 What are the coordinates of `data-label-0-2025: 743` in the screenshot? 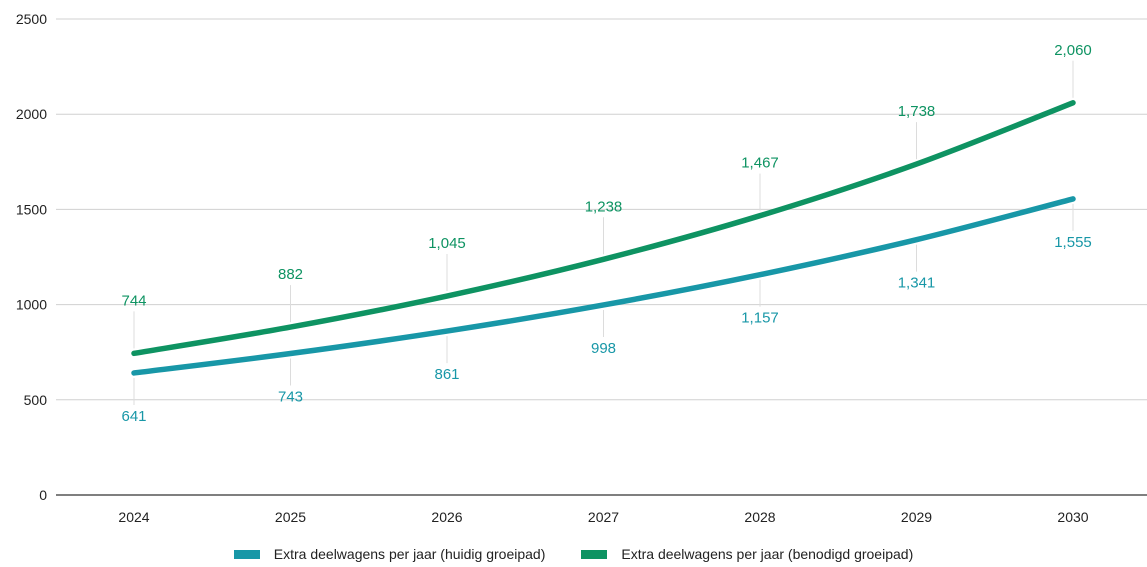 It's located at (290, 397).